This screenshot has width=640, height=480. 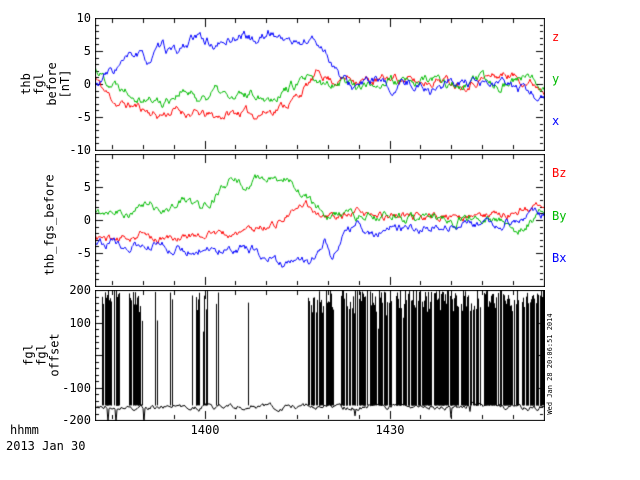 I want to click on series-label-by: By, so click(x=559, y=216).